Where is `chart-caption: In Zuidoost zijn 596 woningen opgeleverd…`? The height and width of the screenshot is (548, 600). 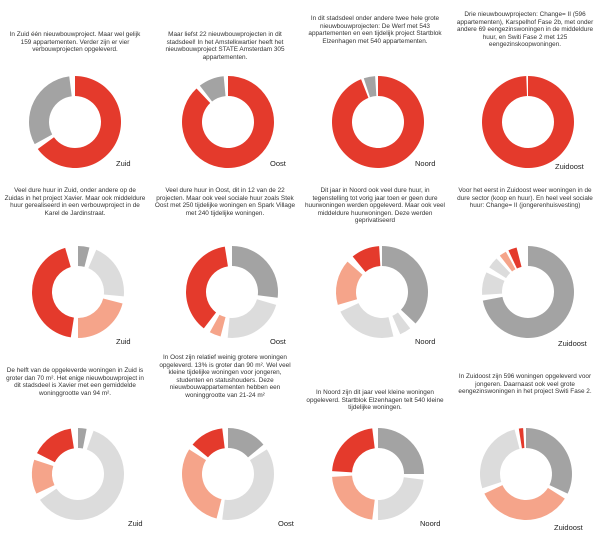 chart-caption: In Zuidoost zijn 596 woningen opgeleverd… is located at coordinates (525, 384).